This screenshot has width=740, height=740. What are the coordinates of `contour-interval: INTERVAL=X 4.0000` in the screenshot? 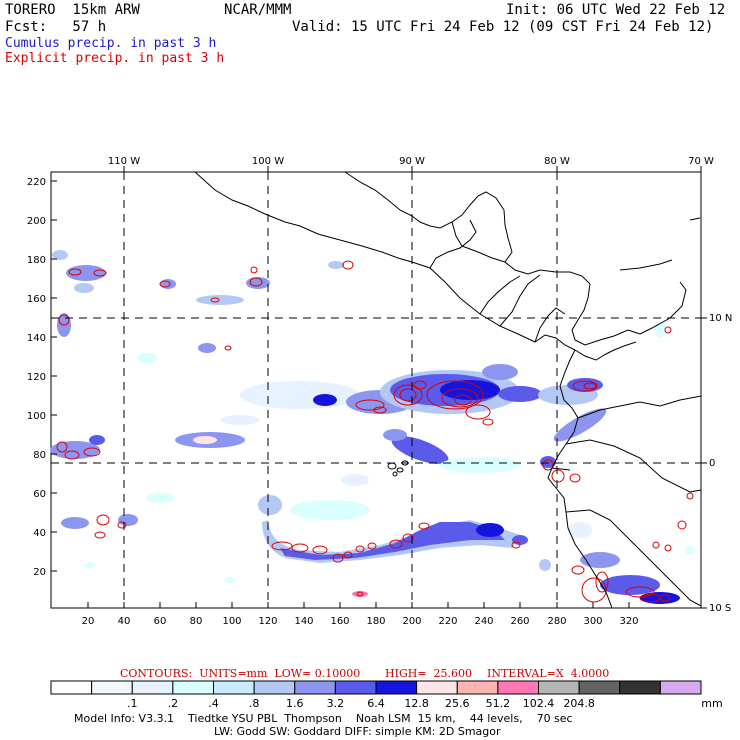 It's located at (548, 673).